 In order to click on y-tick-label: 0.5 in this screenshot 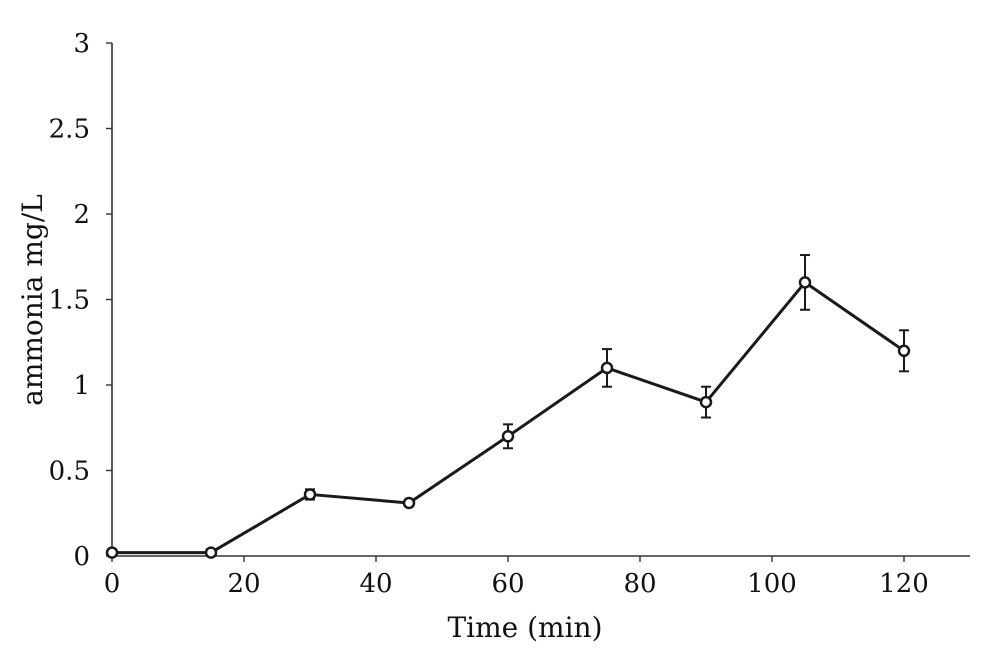, I will do `click(69, 472)`.